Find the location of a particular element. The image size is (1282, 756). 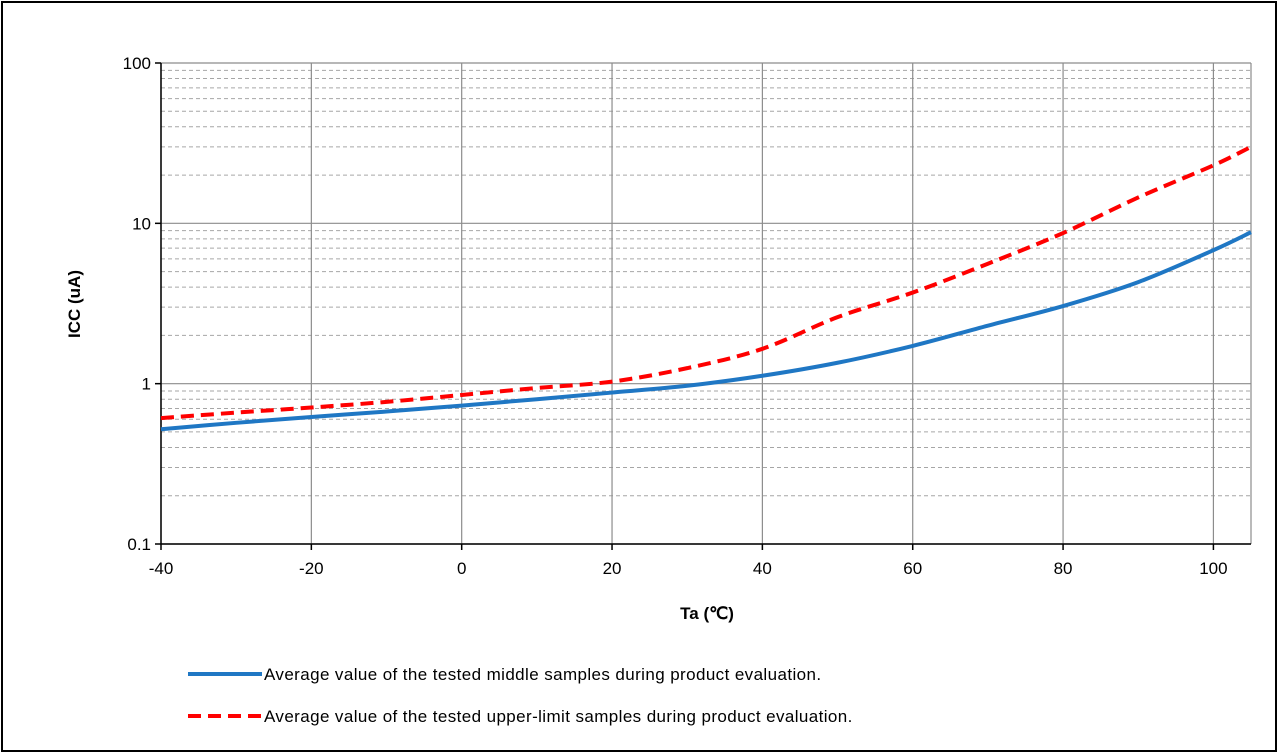

x-tick-label: 60 is located at coordinates (912, 568).